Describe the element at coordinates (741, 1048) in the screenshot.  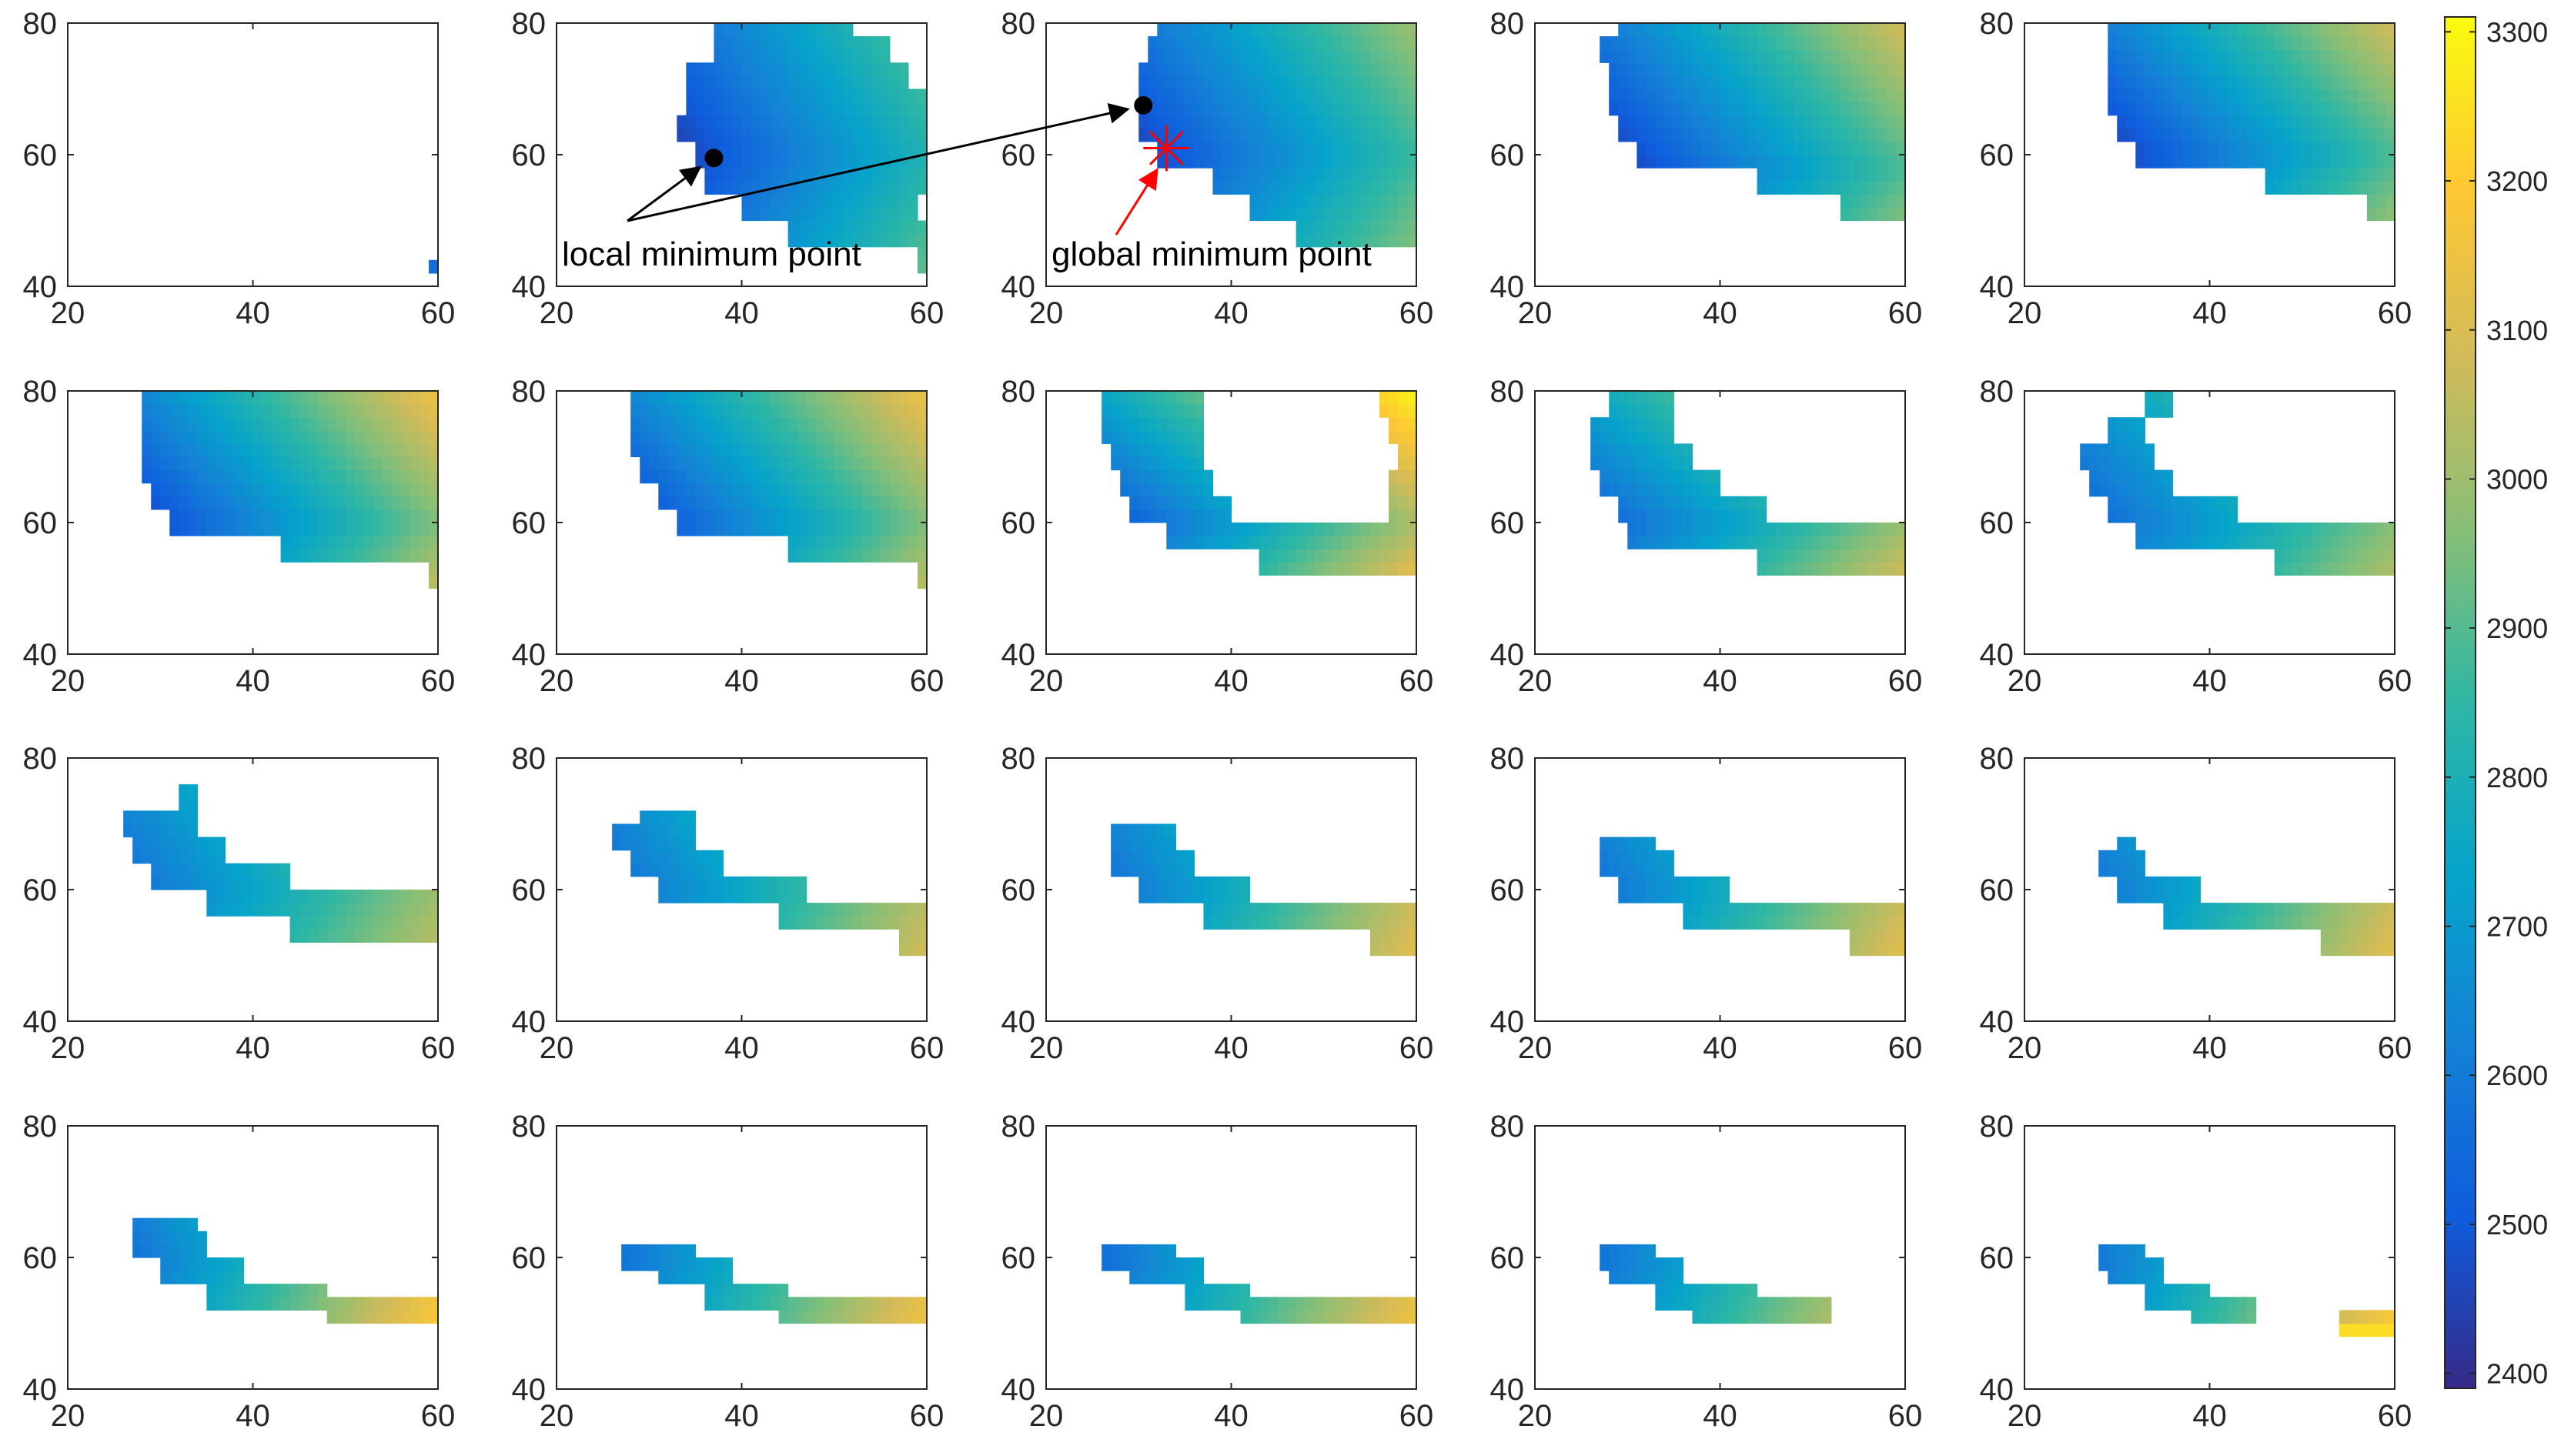
I see `x-tick-label: 40` at that location.